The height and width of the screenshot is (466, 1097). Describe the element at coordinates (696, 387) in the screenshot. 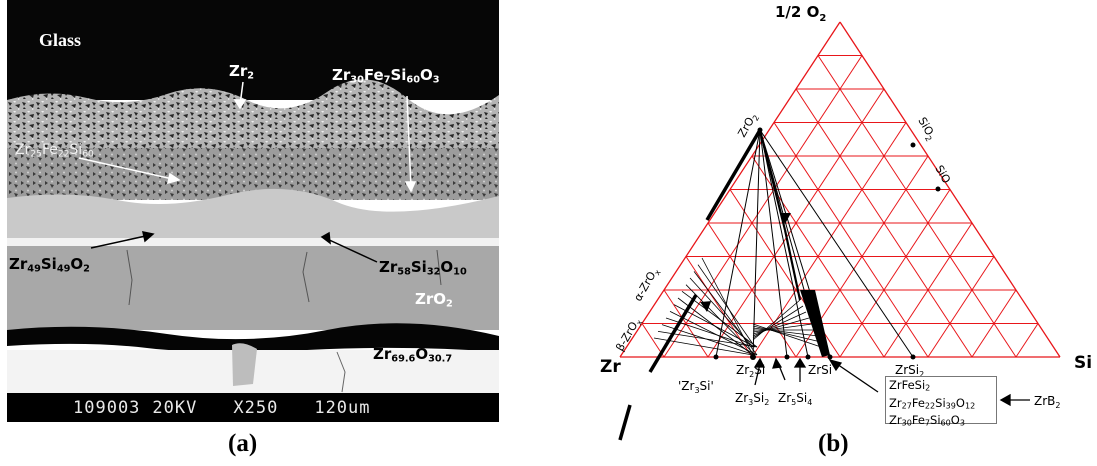

I see `label-zr3si: 'Zr3Si'` at that location.